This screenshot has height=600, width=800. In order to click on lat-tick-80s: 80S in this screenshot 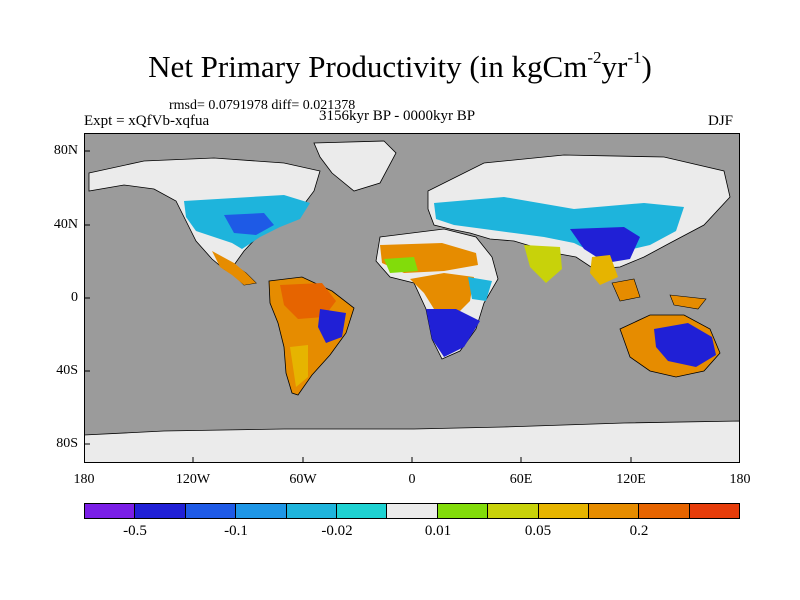, I will do `click(67, 443)`.